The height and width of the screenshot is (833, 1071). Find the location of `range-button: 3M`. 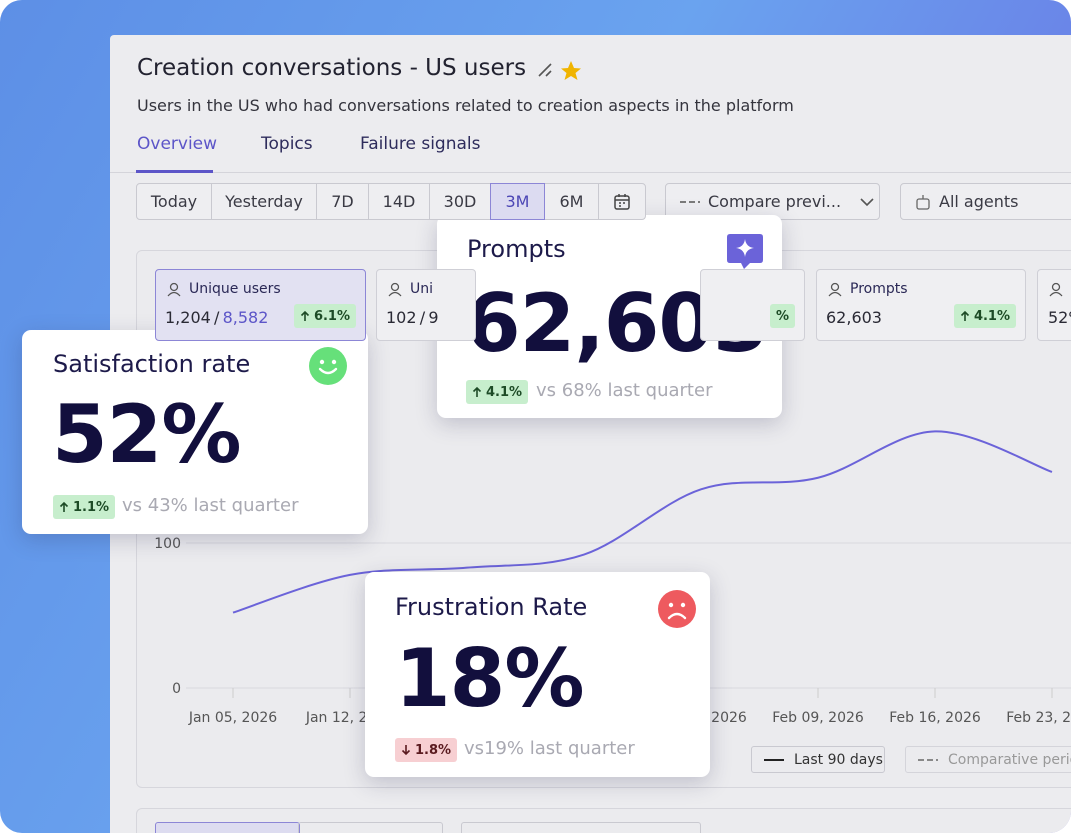

range-button: 3M is located at coordinates (517, 201).